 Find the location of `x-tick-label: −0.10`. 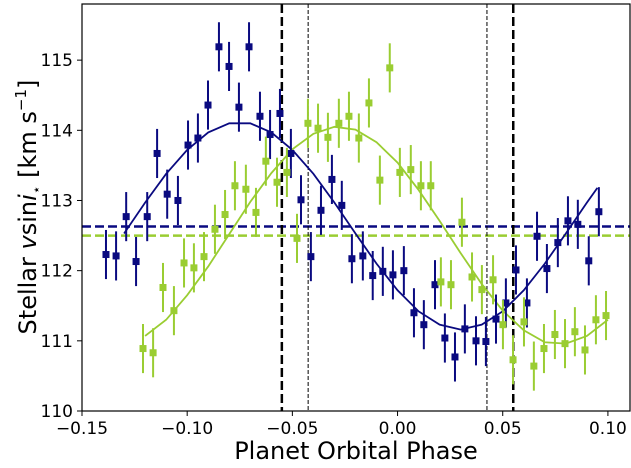

x-tick-label: −0.10 is located at coordinates (187, 429).